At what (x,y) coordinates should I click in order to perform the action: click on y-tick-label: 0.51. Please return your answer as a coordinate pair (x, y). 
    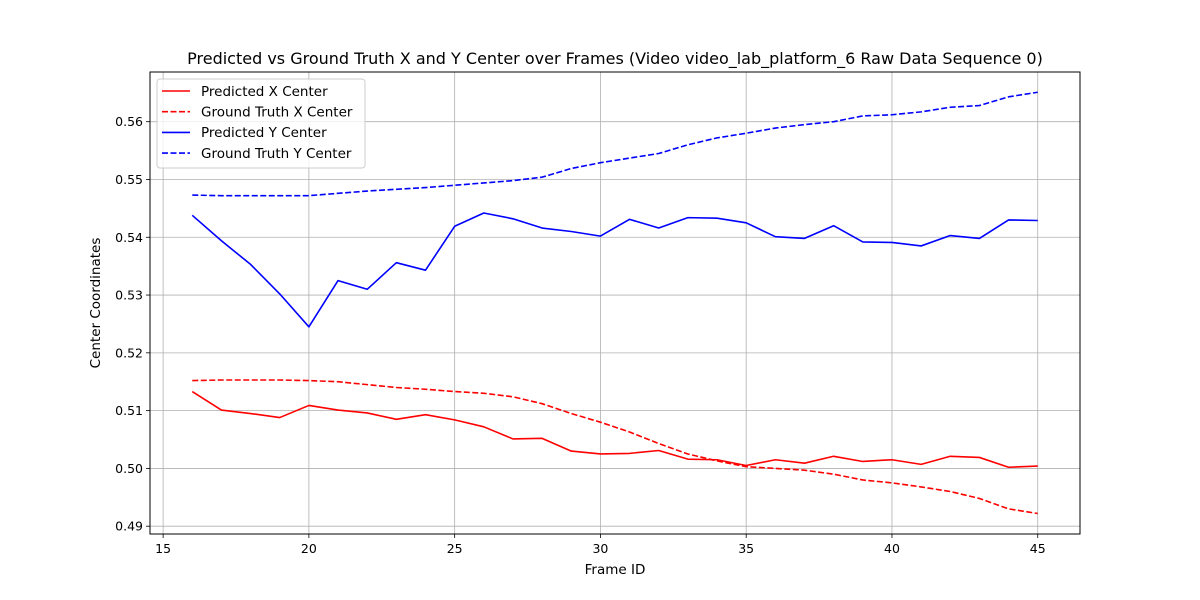
    Looking at the image, I should click on (129, 410).